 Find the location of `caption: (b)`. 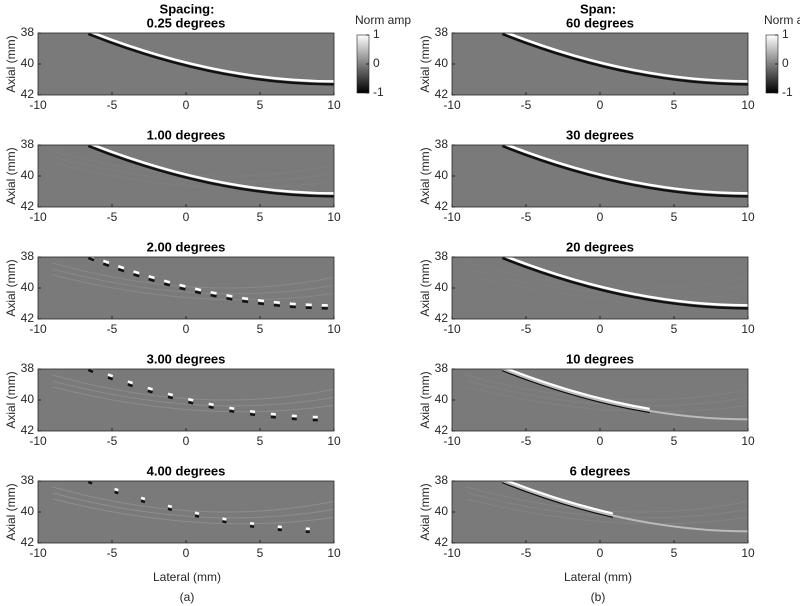

caption: (b) is located at coordinates (598, 597).